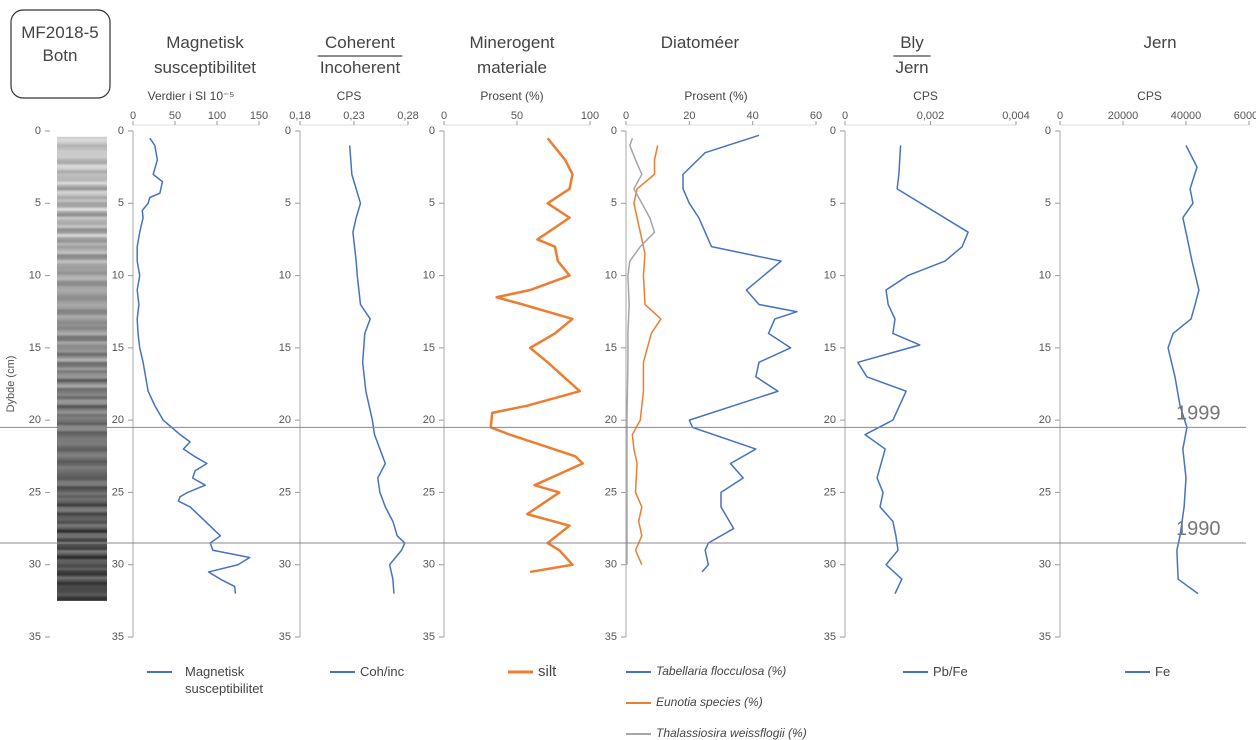  Describe the element at coordinates (382, 671) in the screenshot. I see `legend-label: Coh/inc` at that location.